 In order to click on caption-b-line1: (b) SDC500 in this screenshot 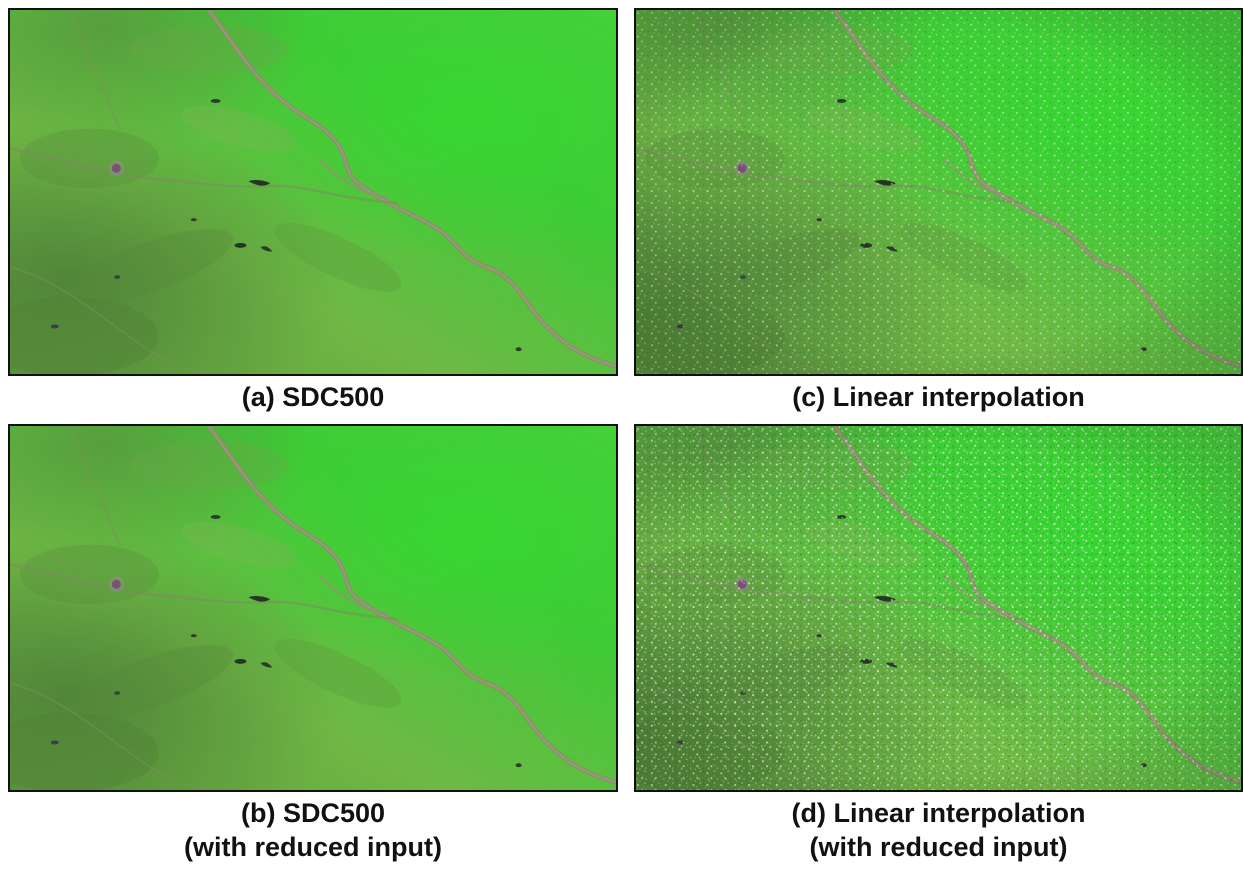, I will do `click(313, 813)`.